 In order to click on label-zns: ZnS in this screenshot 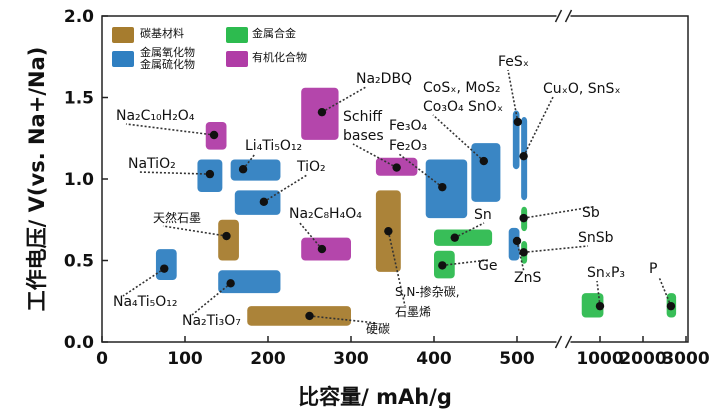, I will do `click(527, 278)`.